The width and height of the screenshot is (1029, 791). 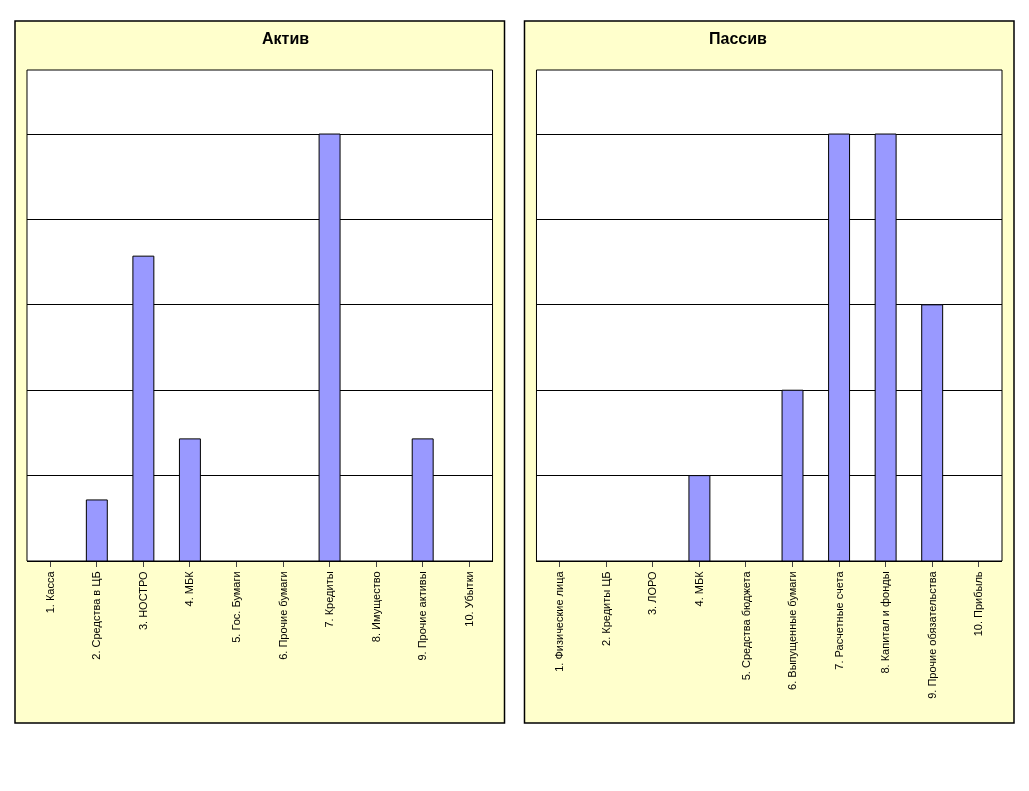 What do you see at coordinates (49, 592) in the screenshot?
I see `x-tick-label: 1. Касса` at bounding box center [49, 592].